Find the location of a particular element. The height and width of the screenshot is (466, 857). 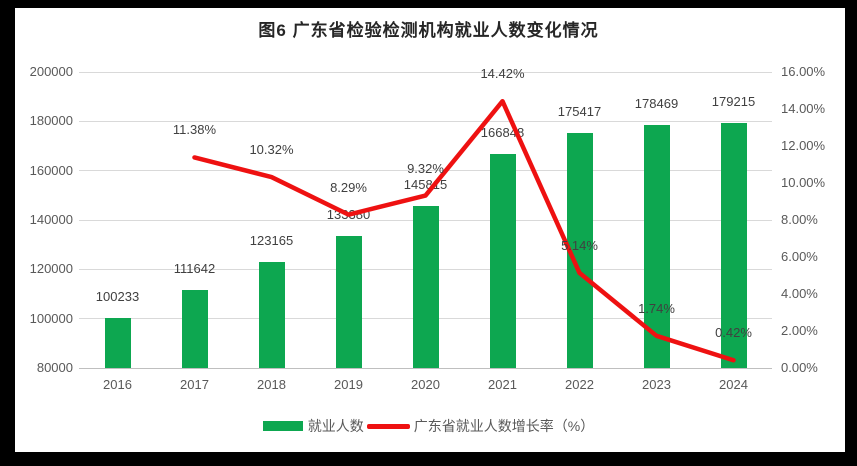

y-axis-left-tick: 160000 is located at coordinates (51, 170).